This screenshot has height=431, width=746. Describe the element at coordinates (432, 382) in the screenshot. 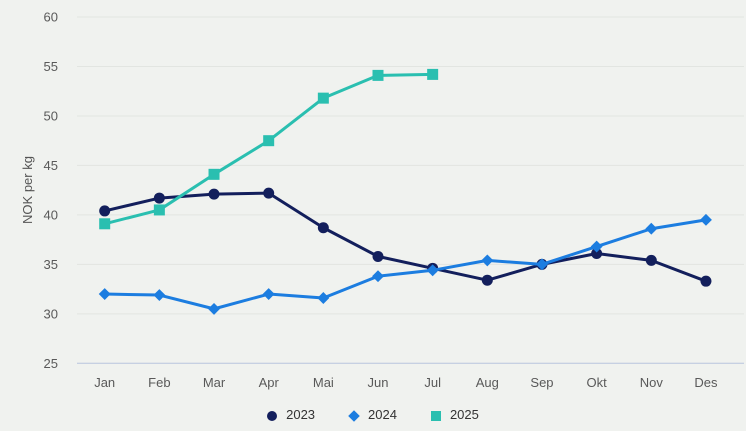

I see `x-tick-label: Jul` at that location.